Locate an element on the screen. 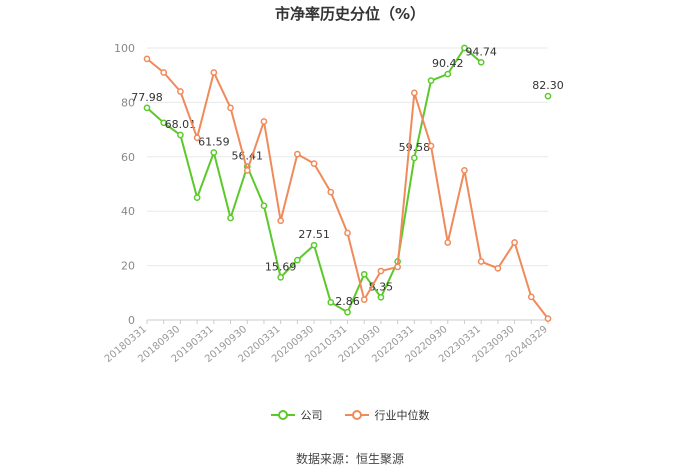  legend-item-company: 公司 is located at coordinates (296, 415).